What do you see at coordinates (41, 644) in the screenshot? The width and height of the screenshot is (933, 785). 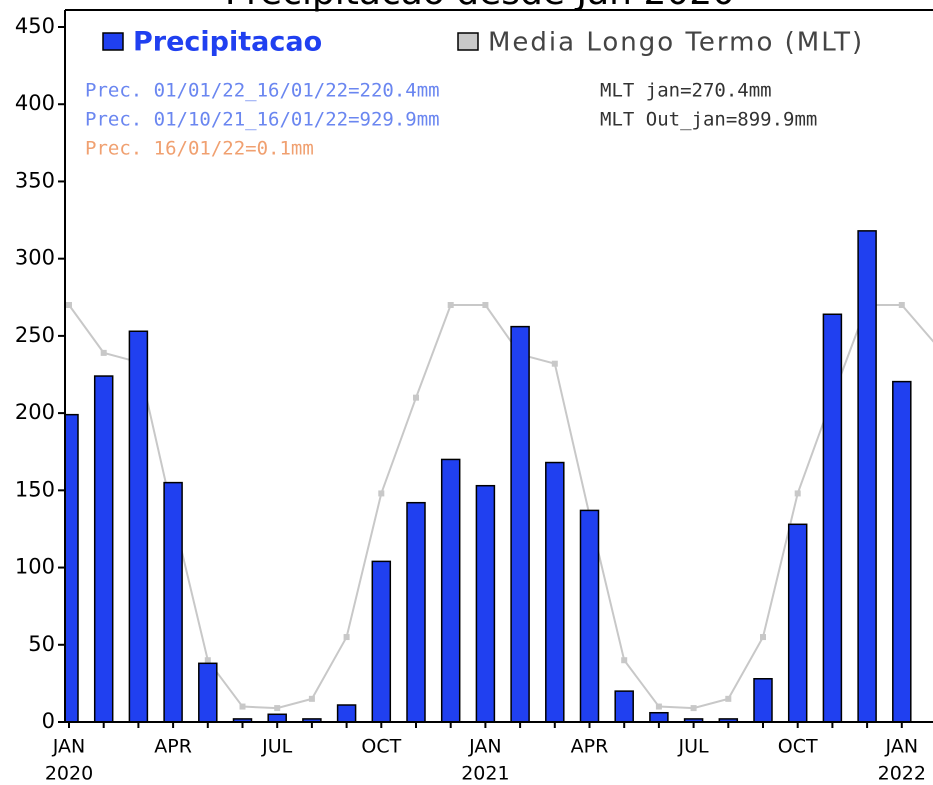 I see `y-tick-label: 50` at bounding box center [41, 644].